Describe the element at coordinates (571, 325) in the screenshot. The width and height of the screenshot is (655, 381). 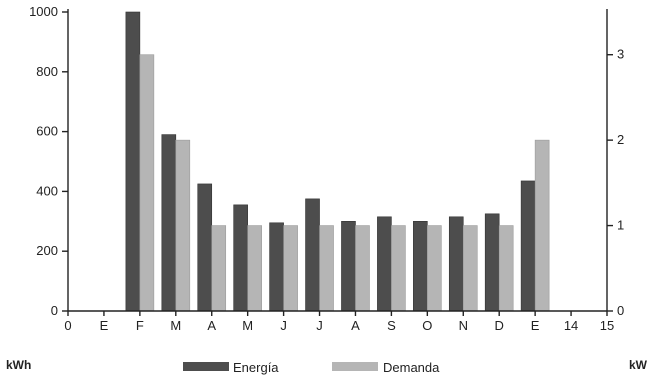
I see `x-tick-label-14: 14` at that location.